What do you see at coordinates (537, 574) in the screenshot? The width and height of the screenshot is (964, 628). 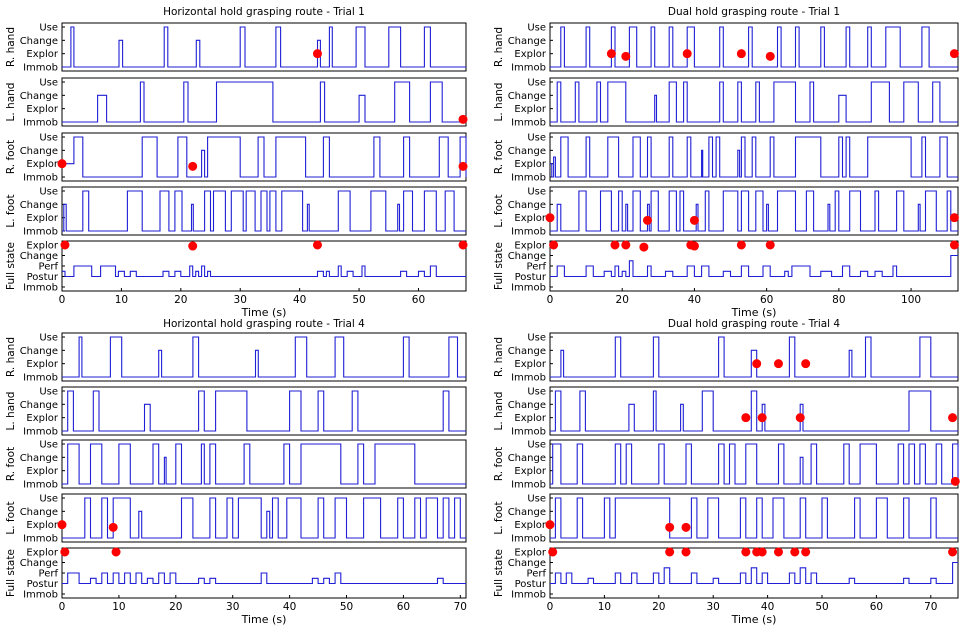 I see `level-tick-label: Perf` at bounding box center [537, 574].